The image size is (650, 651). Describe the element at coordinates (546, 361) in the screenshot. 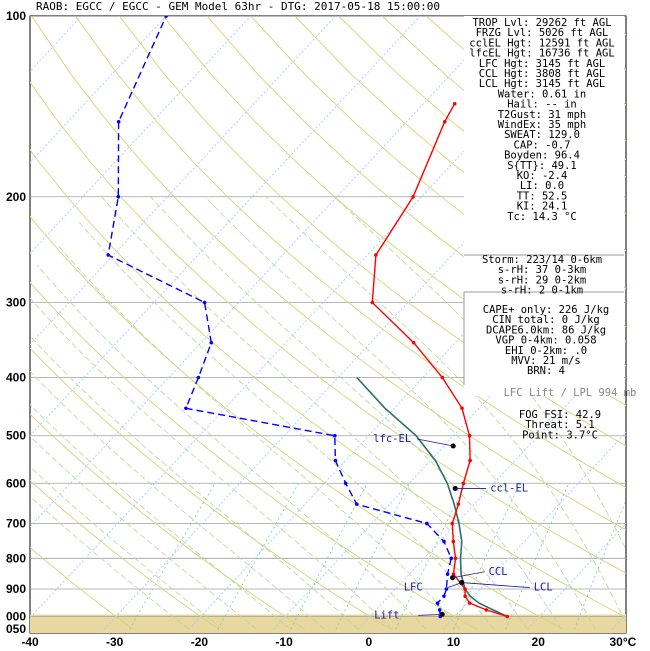

I see `cape-value: MVV: 21 m/s` at that location.